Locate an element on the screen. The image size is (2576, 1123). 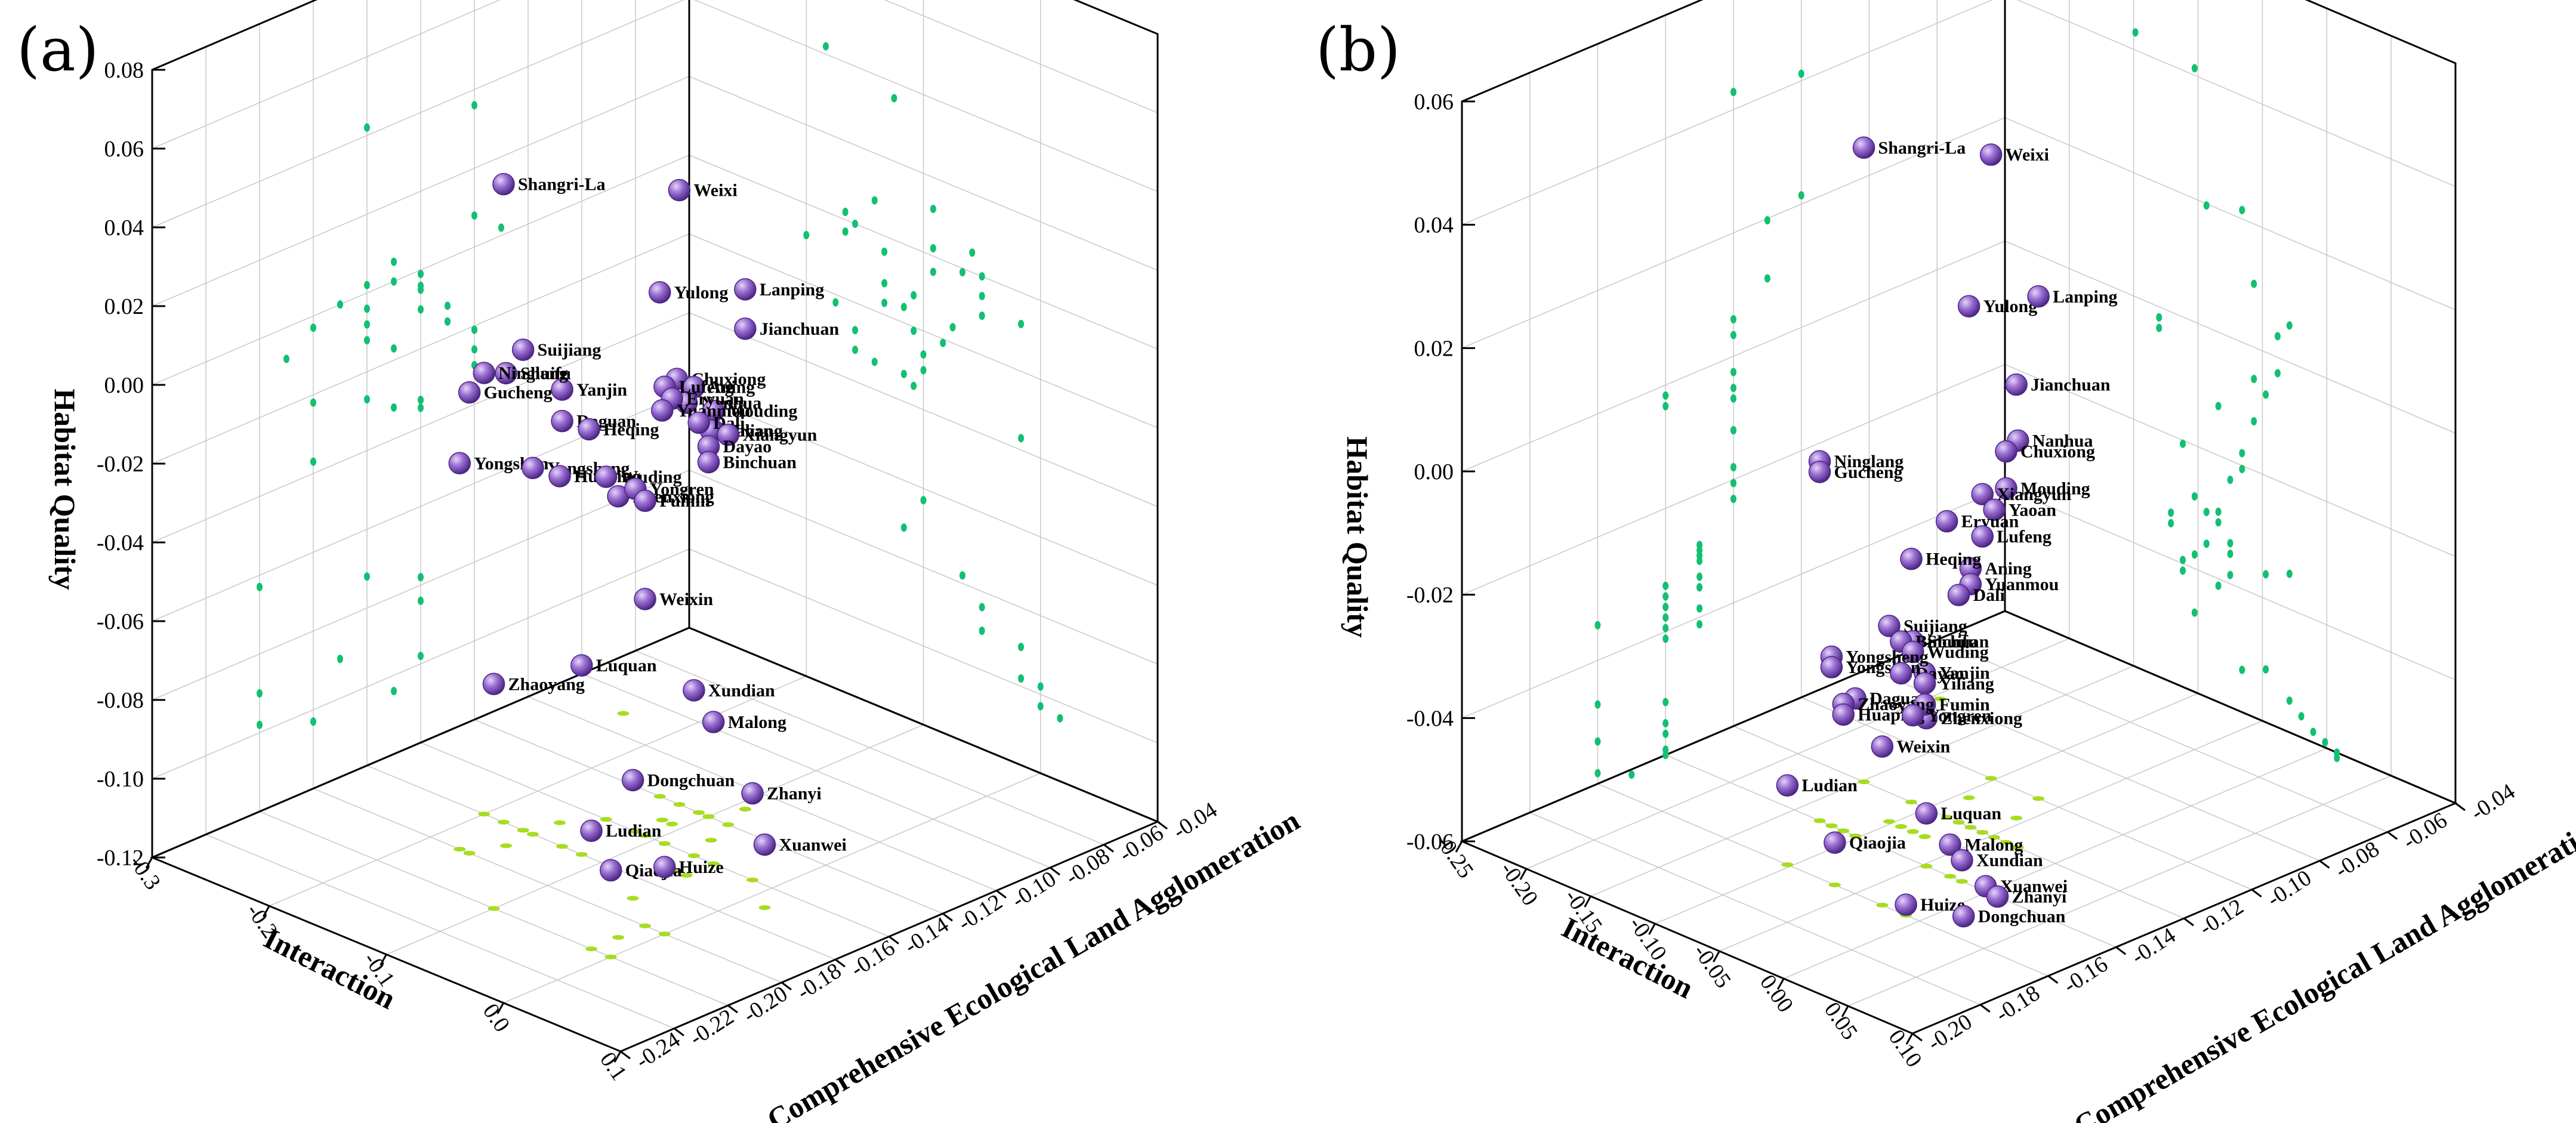
data-point-yulong is located at coordinates (659, 292).